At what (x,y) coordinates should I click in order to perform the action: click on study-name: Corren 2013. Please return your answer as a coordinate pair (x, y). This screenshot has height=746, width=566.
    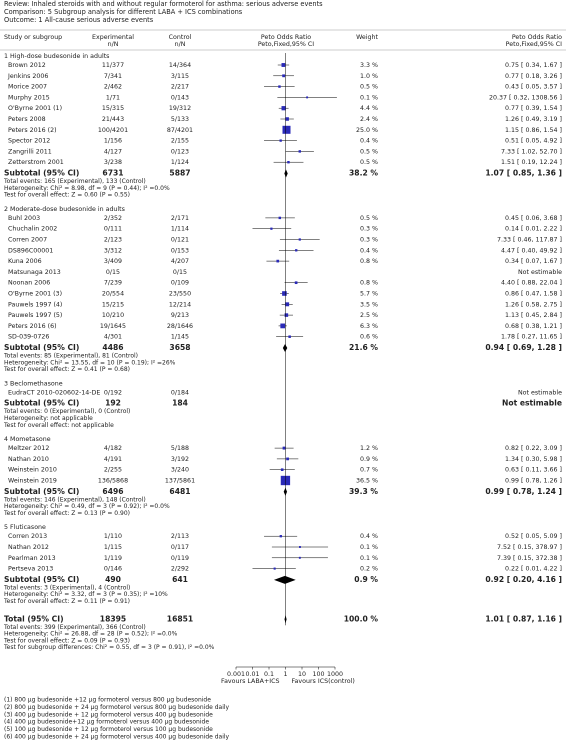
    Looking at the image, I should click on (27, 536).